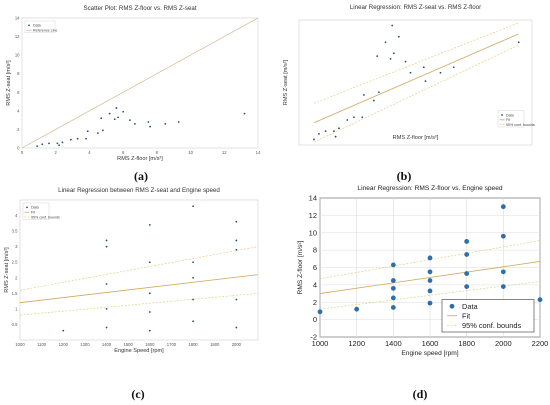 The height and width of the screenshot is (405, 550). What do you see at coordinates (452, 306) in the screenshot?
I see `legend-symbol-data` at bounding box center [452, 306].